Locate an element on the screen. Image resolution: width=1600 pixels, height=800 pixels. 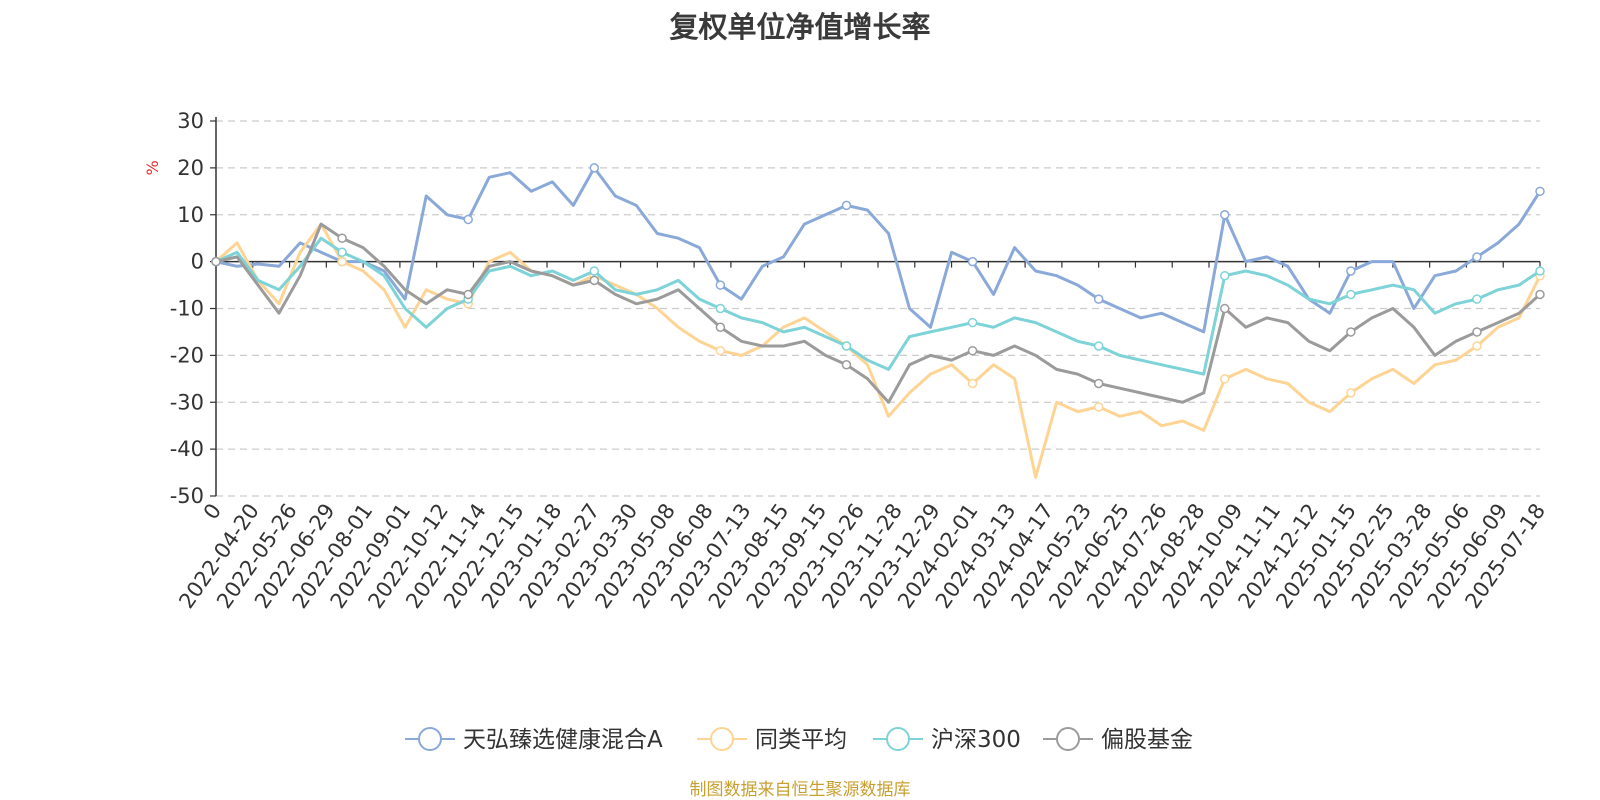
y-tick-label: -50 is located at coordinates (187, 496).